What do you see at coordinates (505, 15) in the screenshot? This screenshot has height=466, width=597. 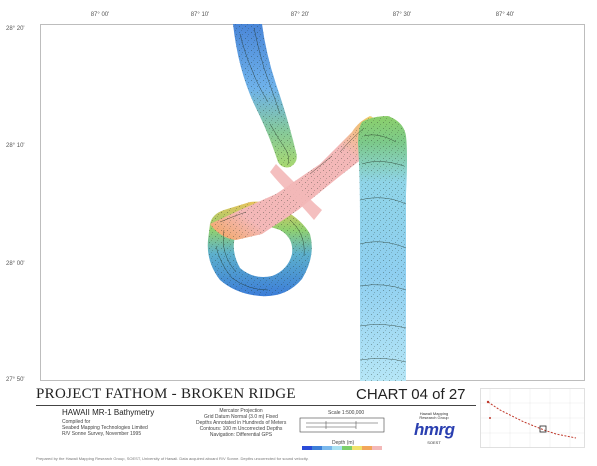 I see `lon-label: 87° 40'` at bounding box center [505, 15].